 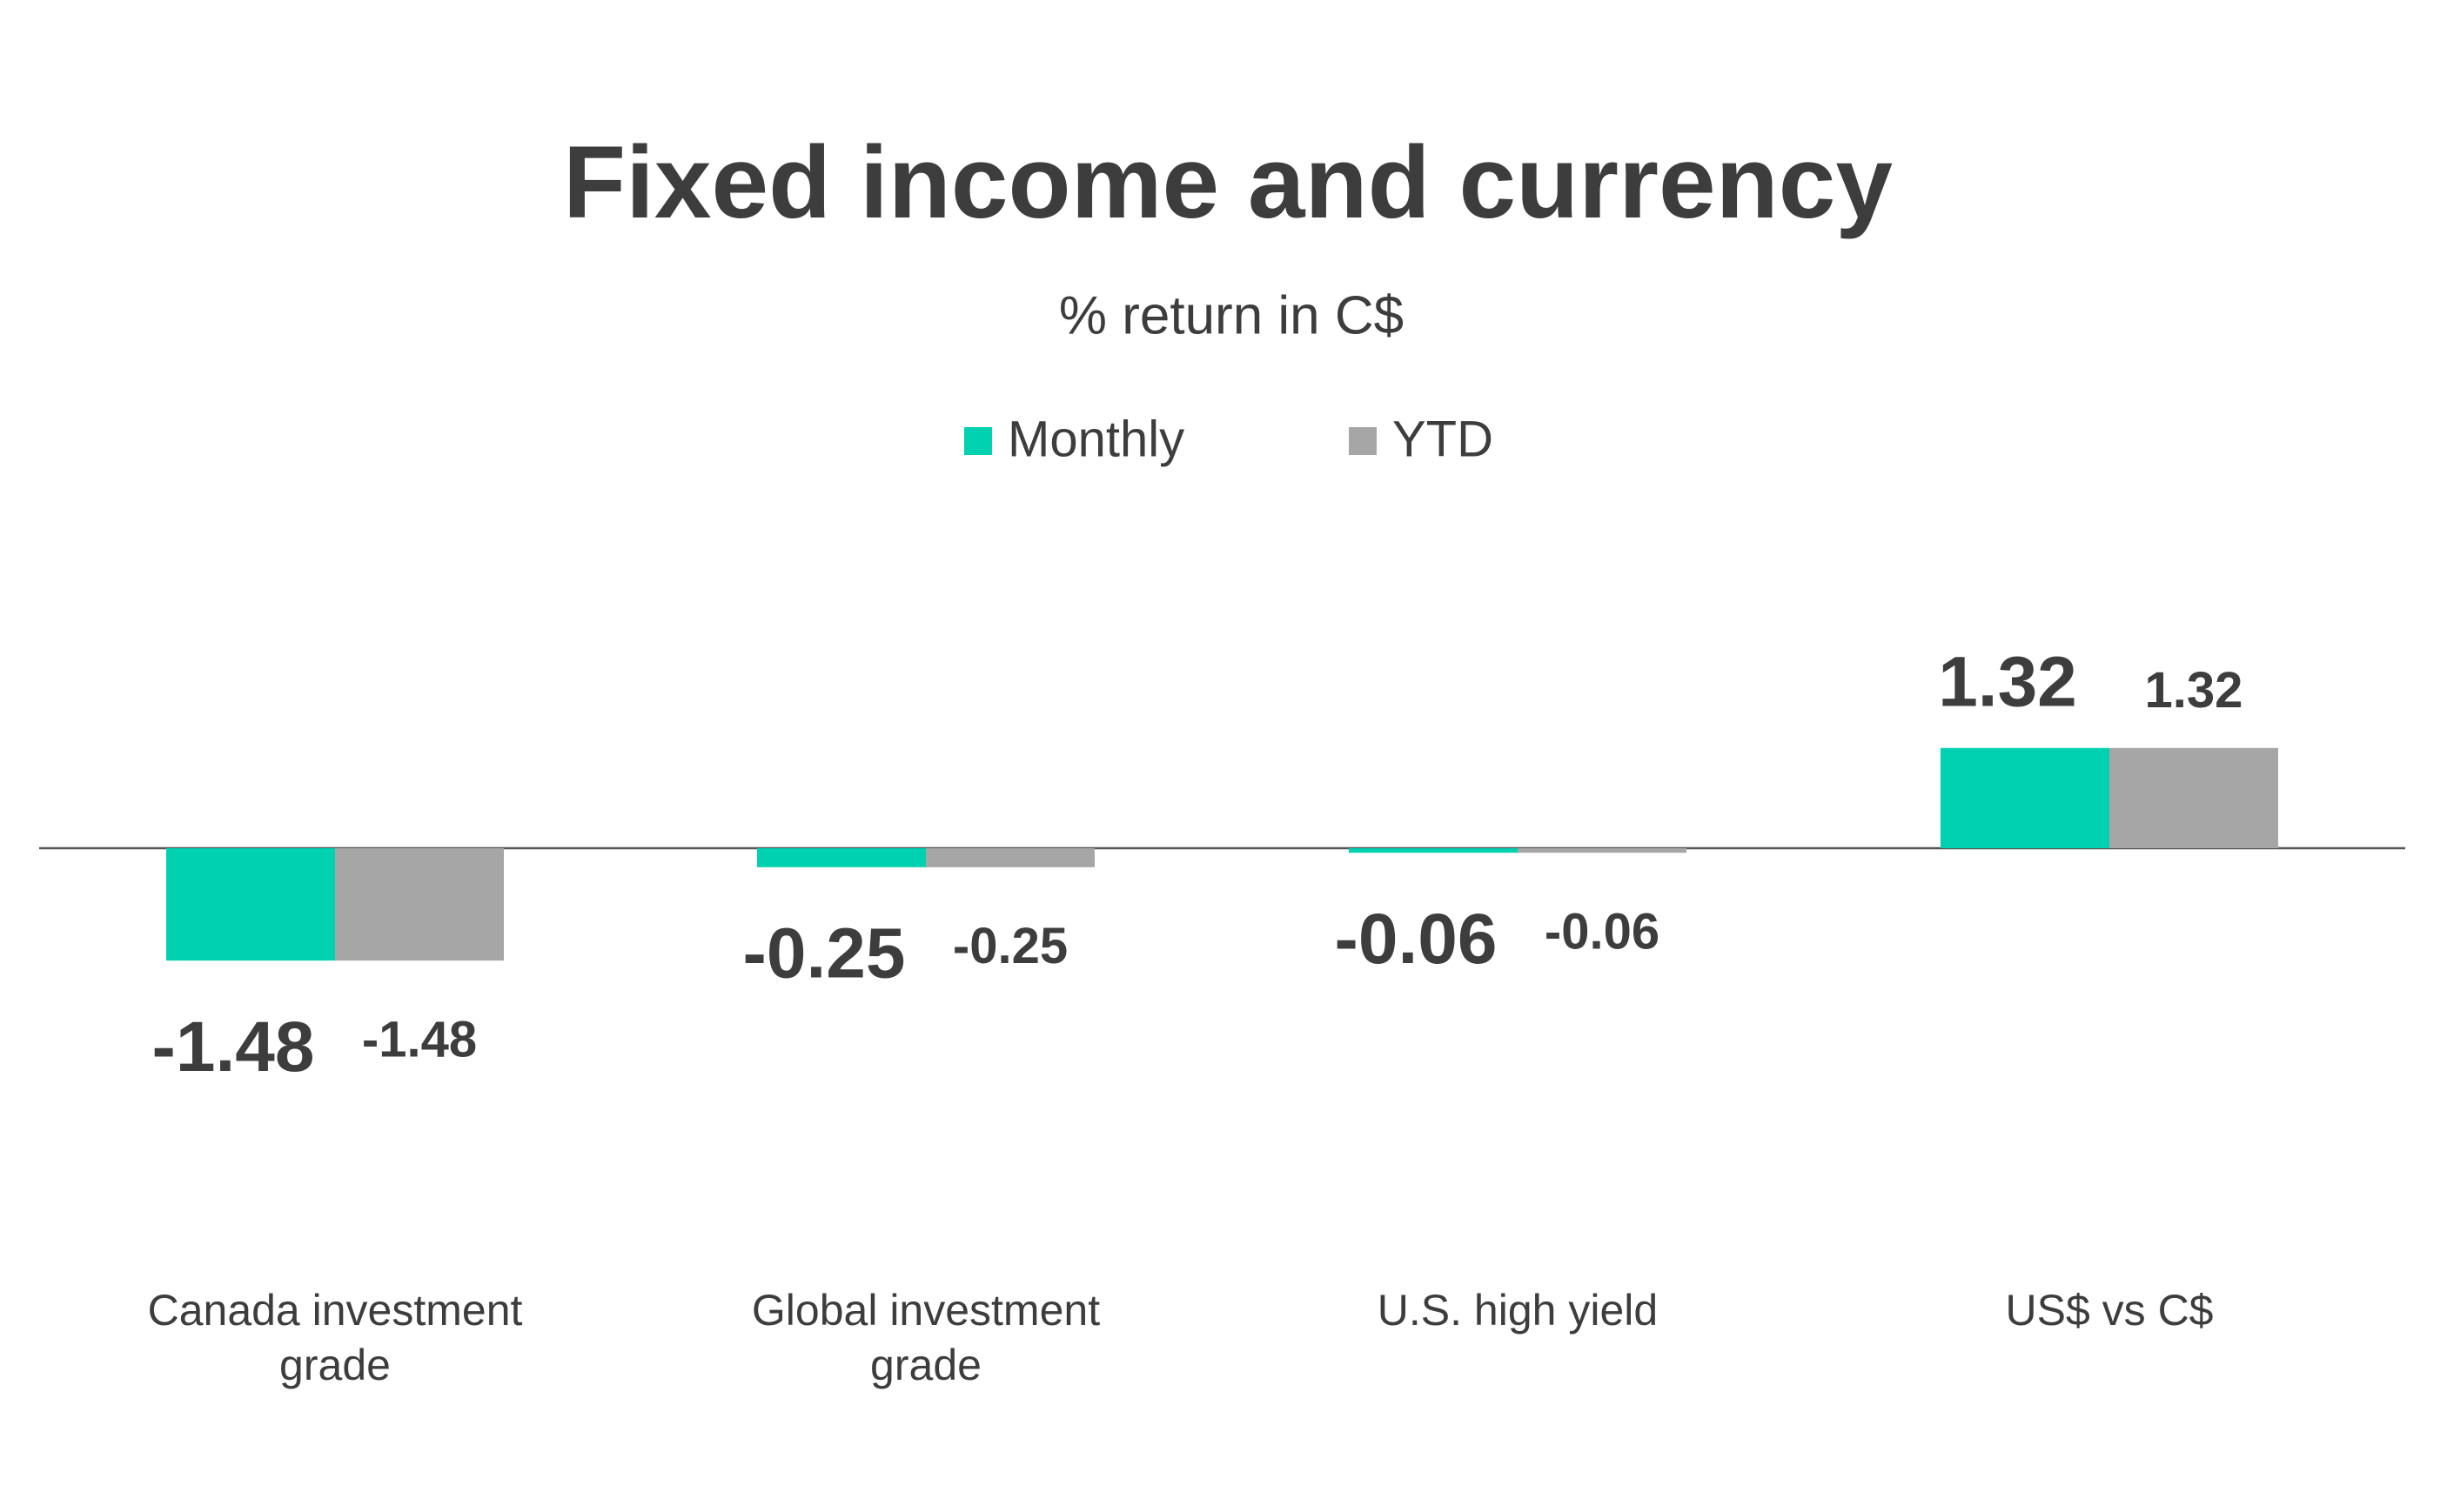 I want to click on x-tick-label: U.S. high yield, so click(x=1518, y=1311).